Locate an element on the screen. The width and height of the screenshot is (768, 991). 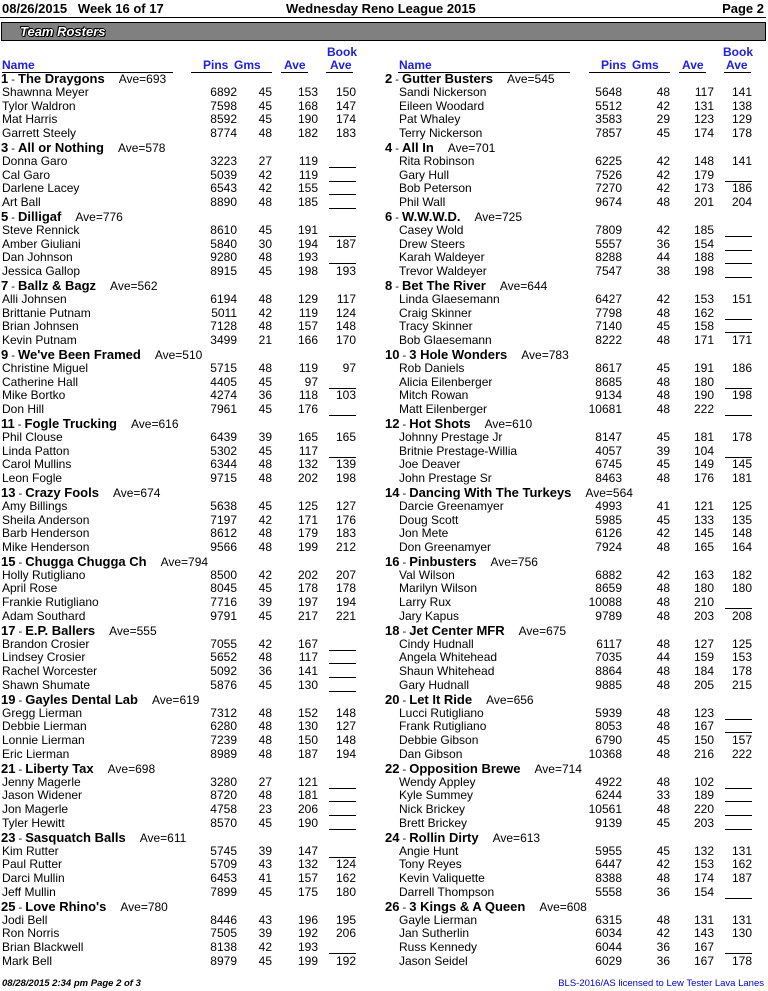
book-average: 181 is located at coordinates (741, 478).